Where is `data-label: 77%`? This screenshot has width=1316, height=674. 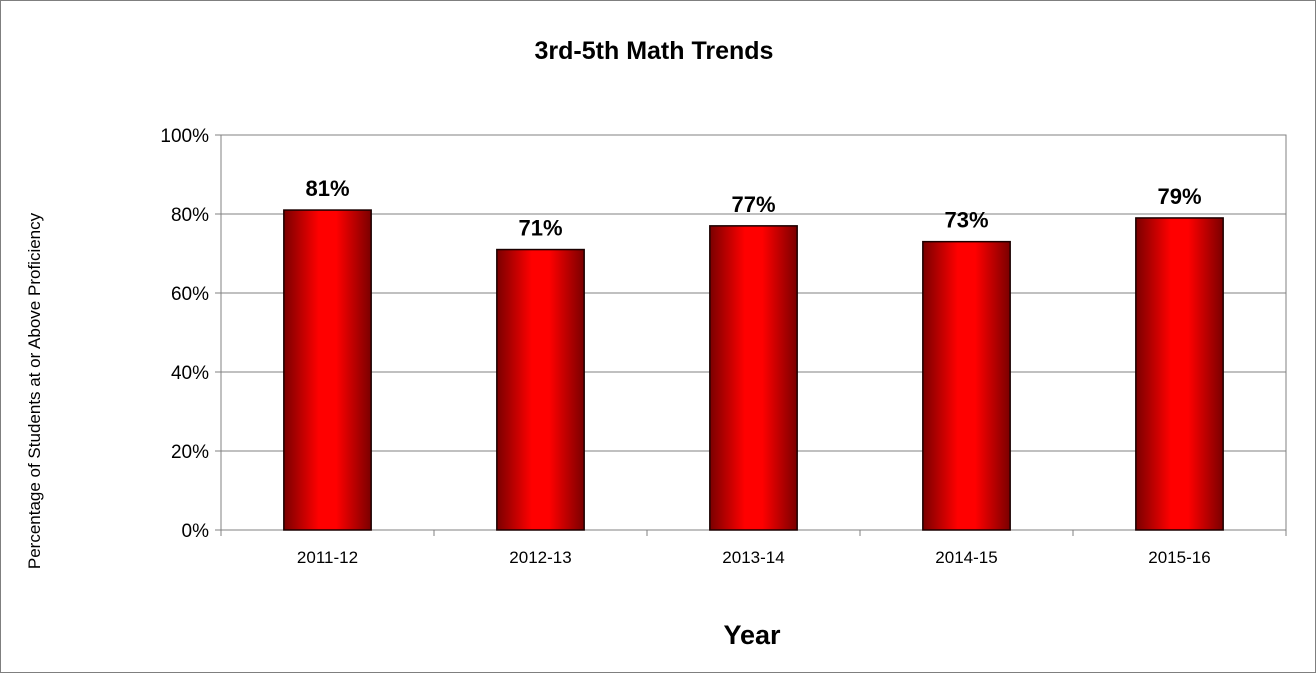
data-label: 77% is located at coordinates (753, 204).